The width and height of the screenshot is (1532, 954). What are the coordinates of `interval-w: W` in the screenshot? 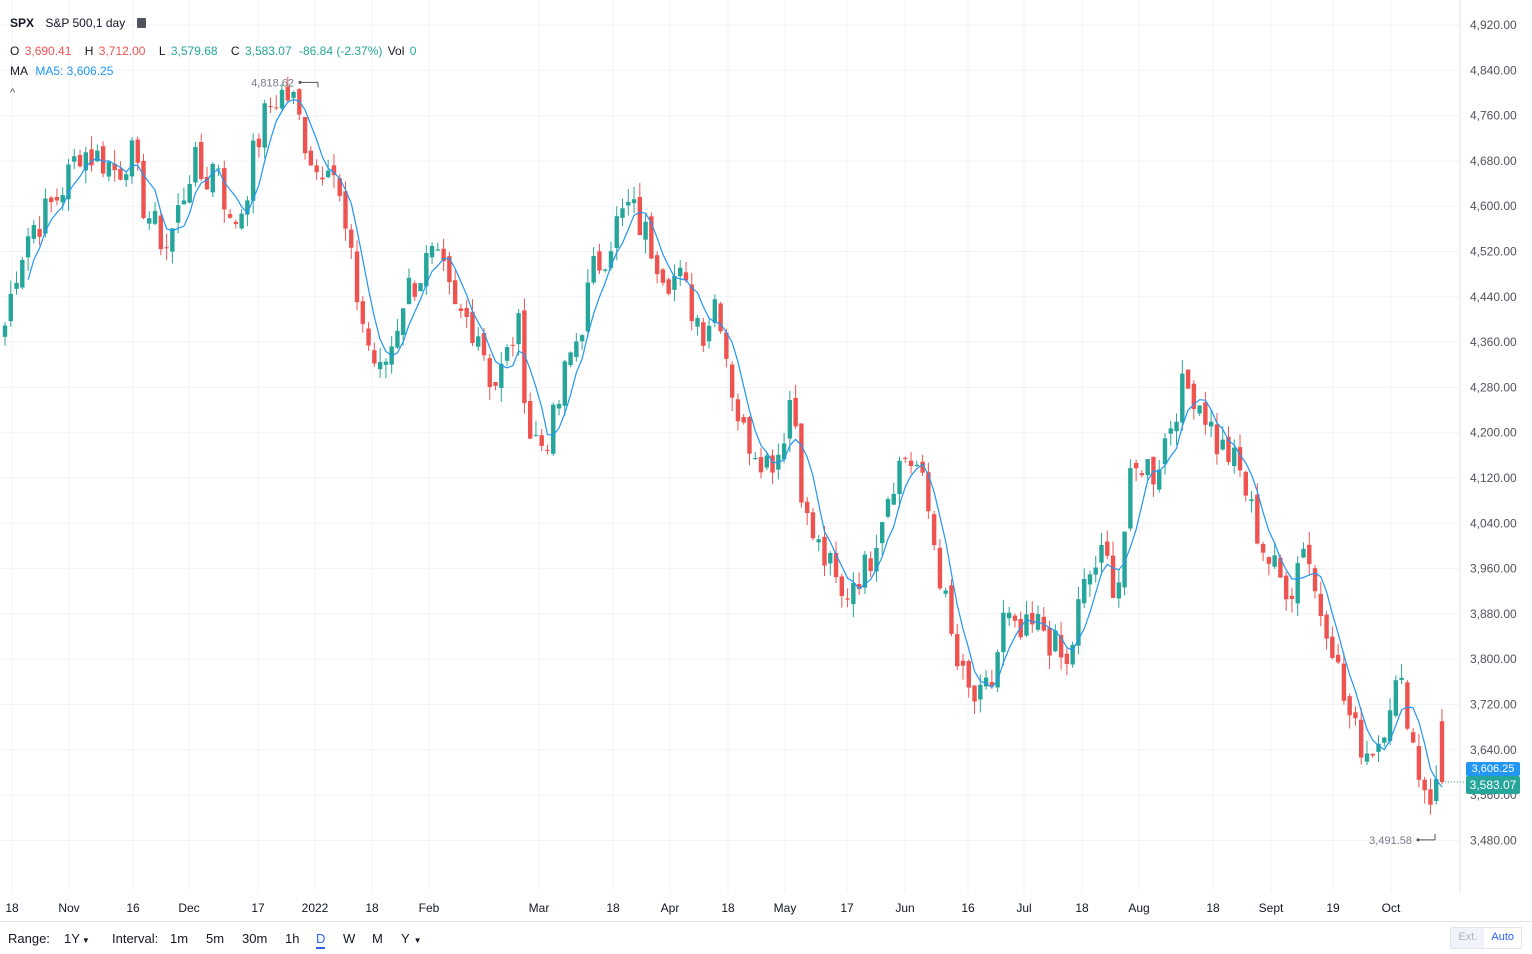 It's located at (349, 938).